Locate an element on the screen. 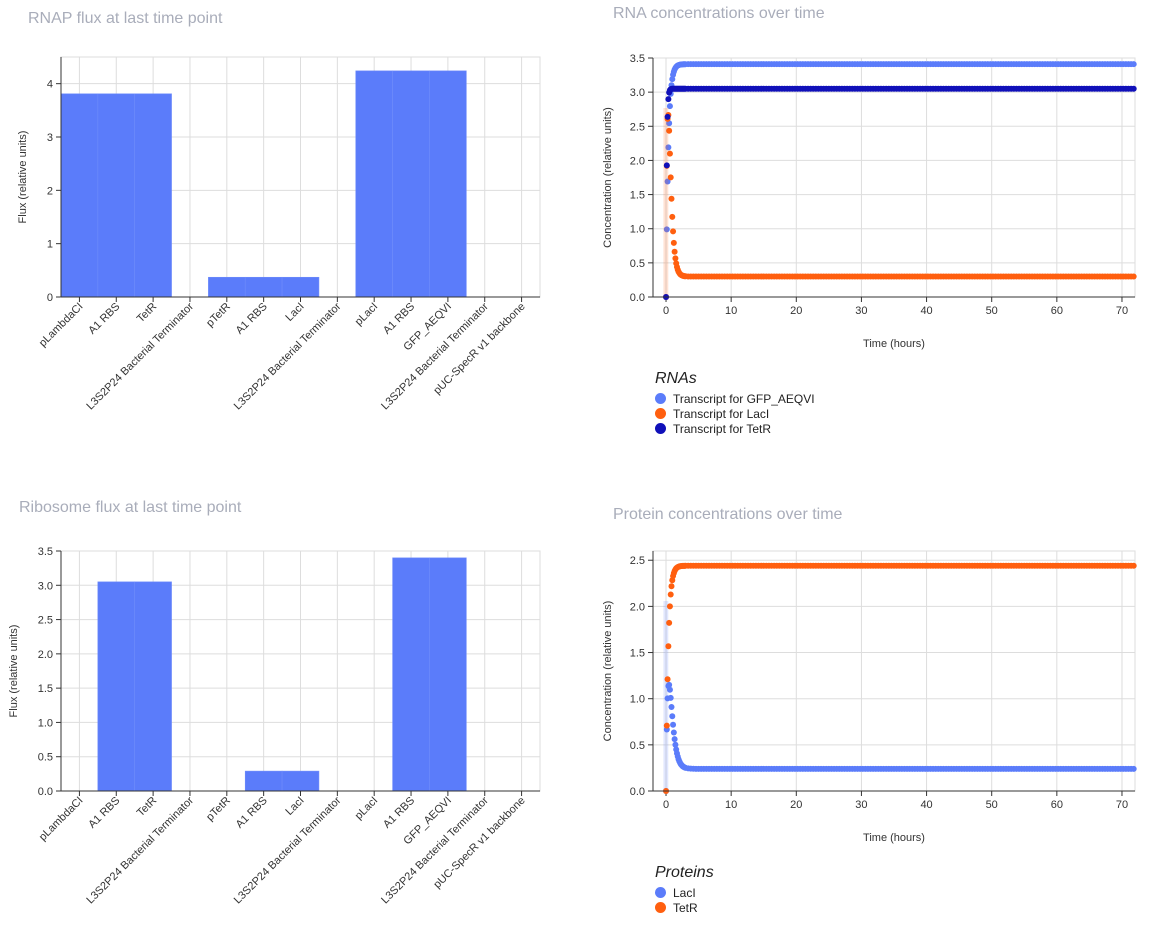 This screenshot has width=1150, height=932. x-tick-label: 0 is located at coordinates (666, 311).